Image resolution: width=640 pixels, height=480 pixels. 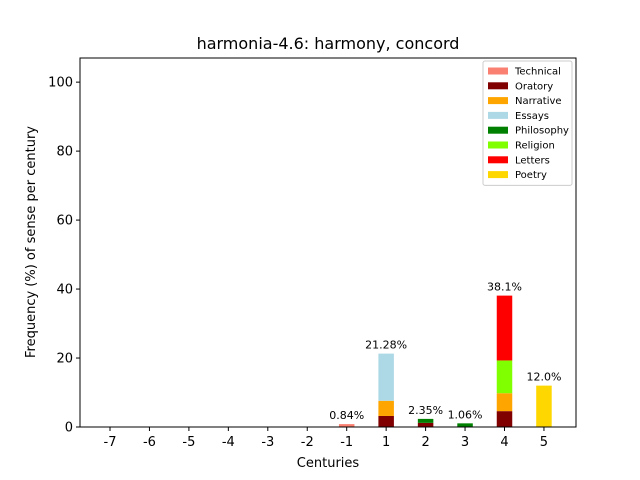 What do you see at coordinates (386, 345) in the screenshot?
I see `bar-total-label: 21.28%` at bounding box center [386, 345].